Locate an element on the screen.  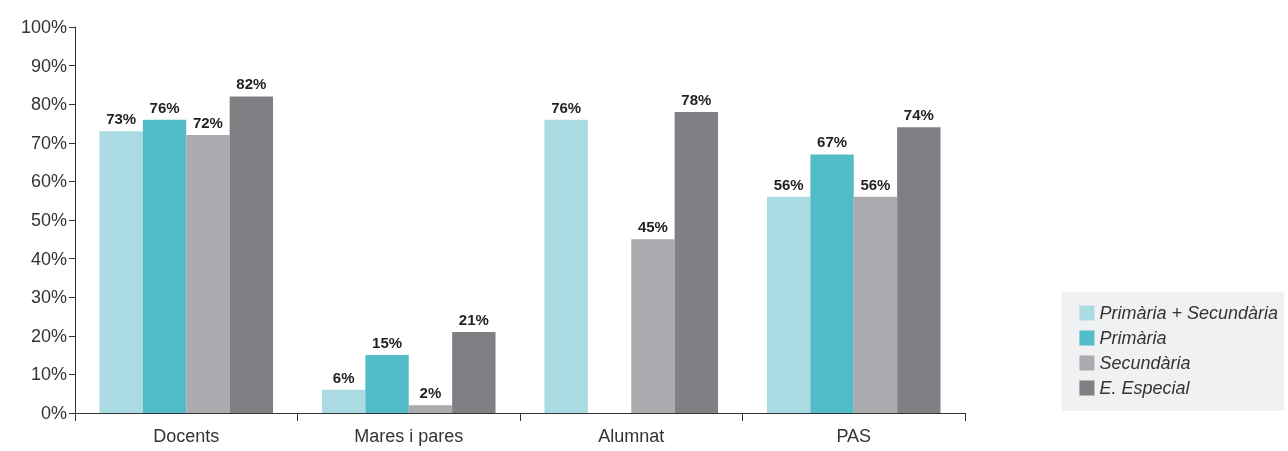
x-tick-label: Mares i pares is located at coordinates (409, 436).